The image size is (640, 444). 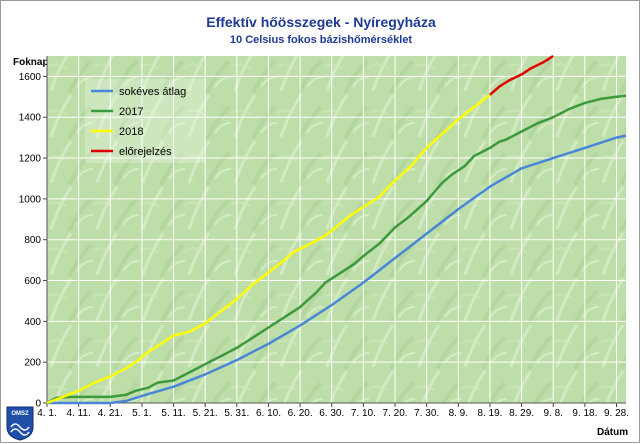 I want to click on x-tick-label: 9. 28., so click(x=616, y=413).